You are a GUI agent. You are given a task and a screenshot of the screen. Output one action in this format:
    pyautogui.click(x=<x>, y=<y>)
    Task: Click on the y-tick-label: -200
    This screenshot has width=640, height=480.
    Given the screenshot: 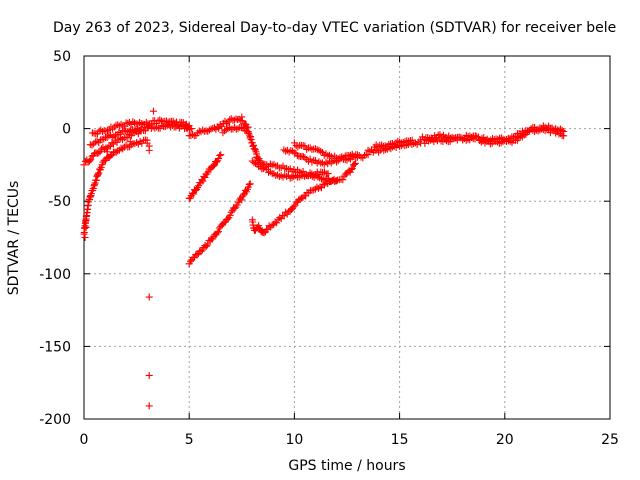 What is the action you would take?
    pyautogui.click(x=55, y=420)
    